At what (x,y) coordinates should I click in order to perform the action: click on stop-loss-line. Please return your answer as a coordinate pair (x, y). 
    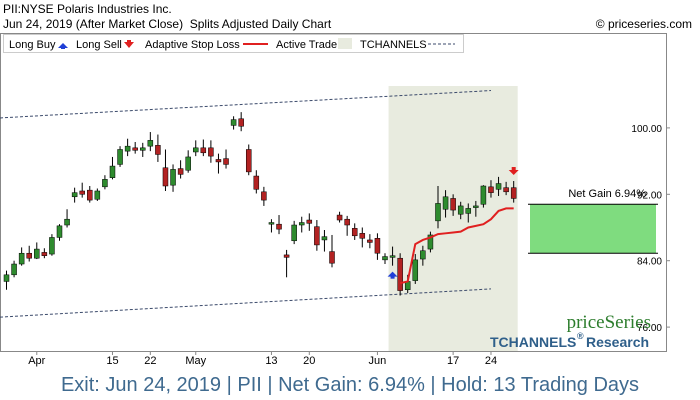
    Looking at the image, I should click on (456, 246).